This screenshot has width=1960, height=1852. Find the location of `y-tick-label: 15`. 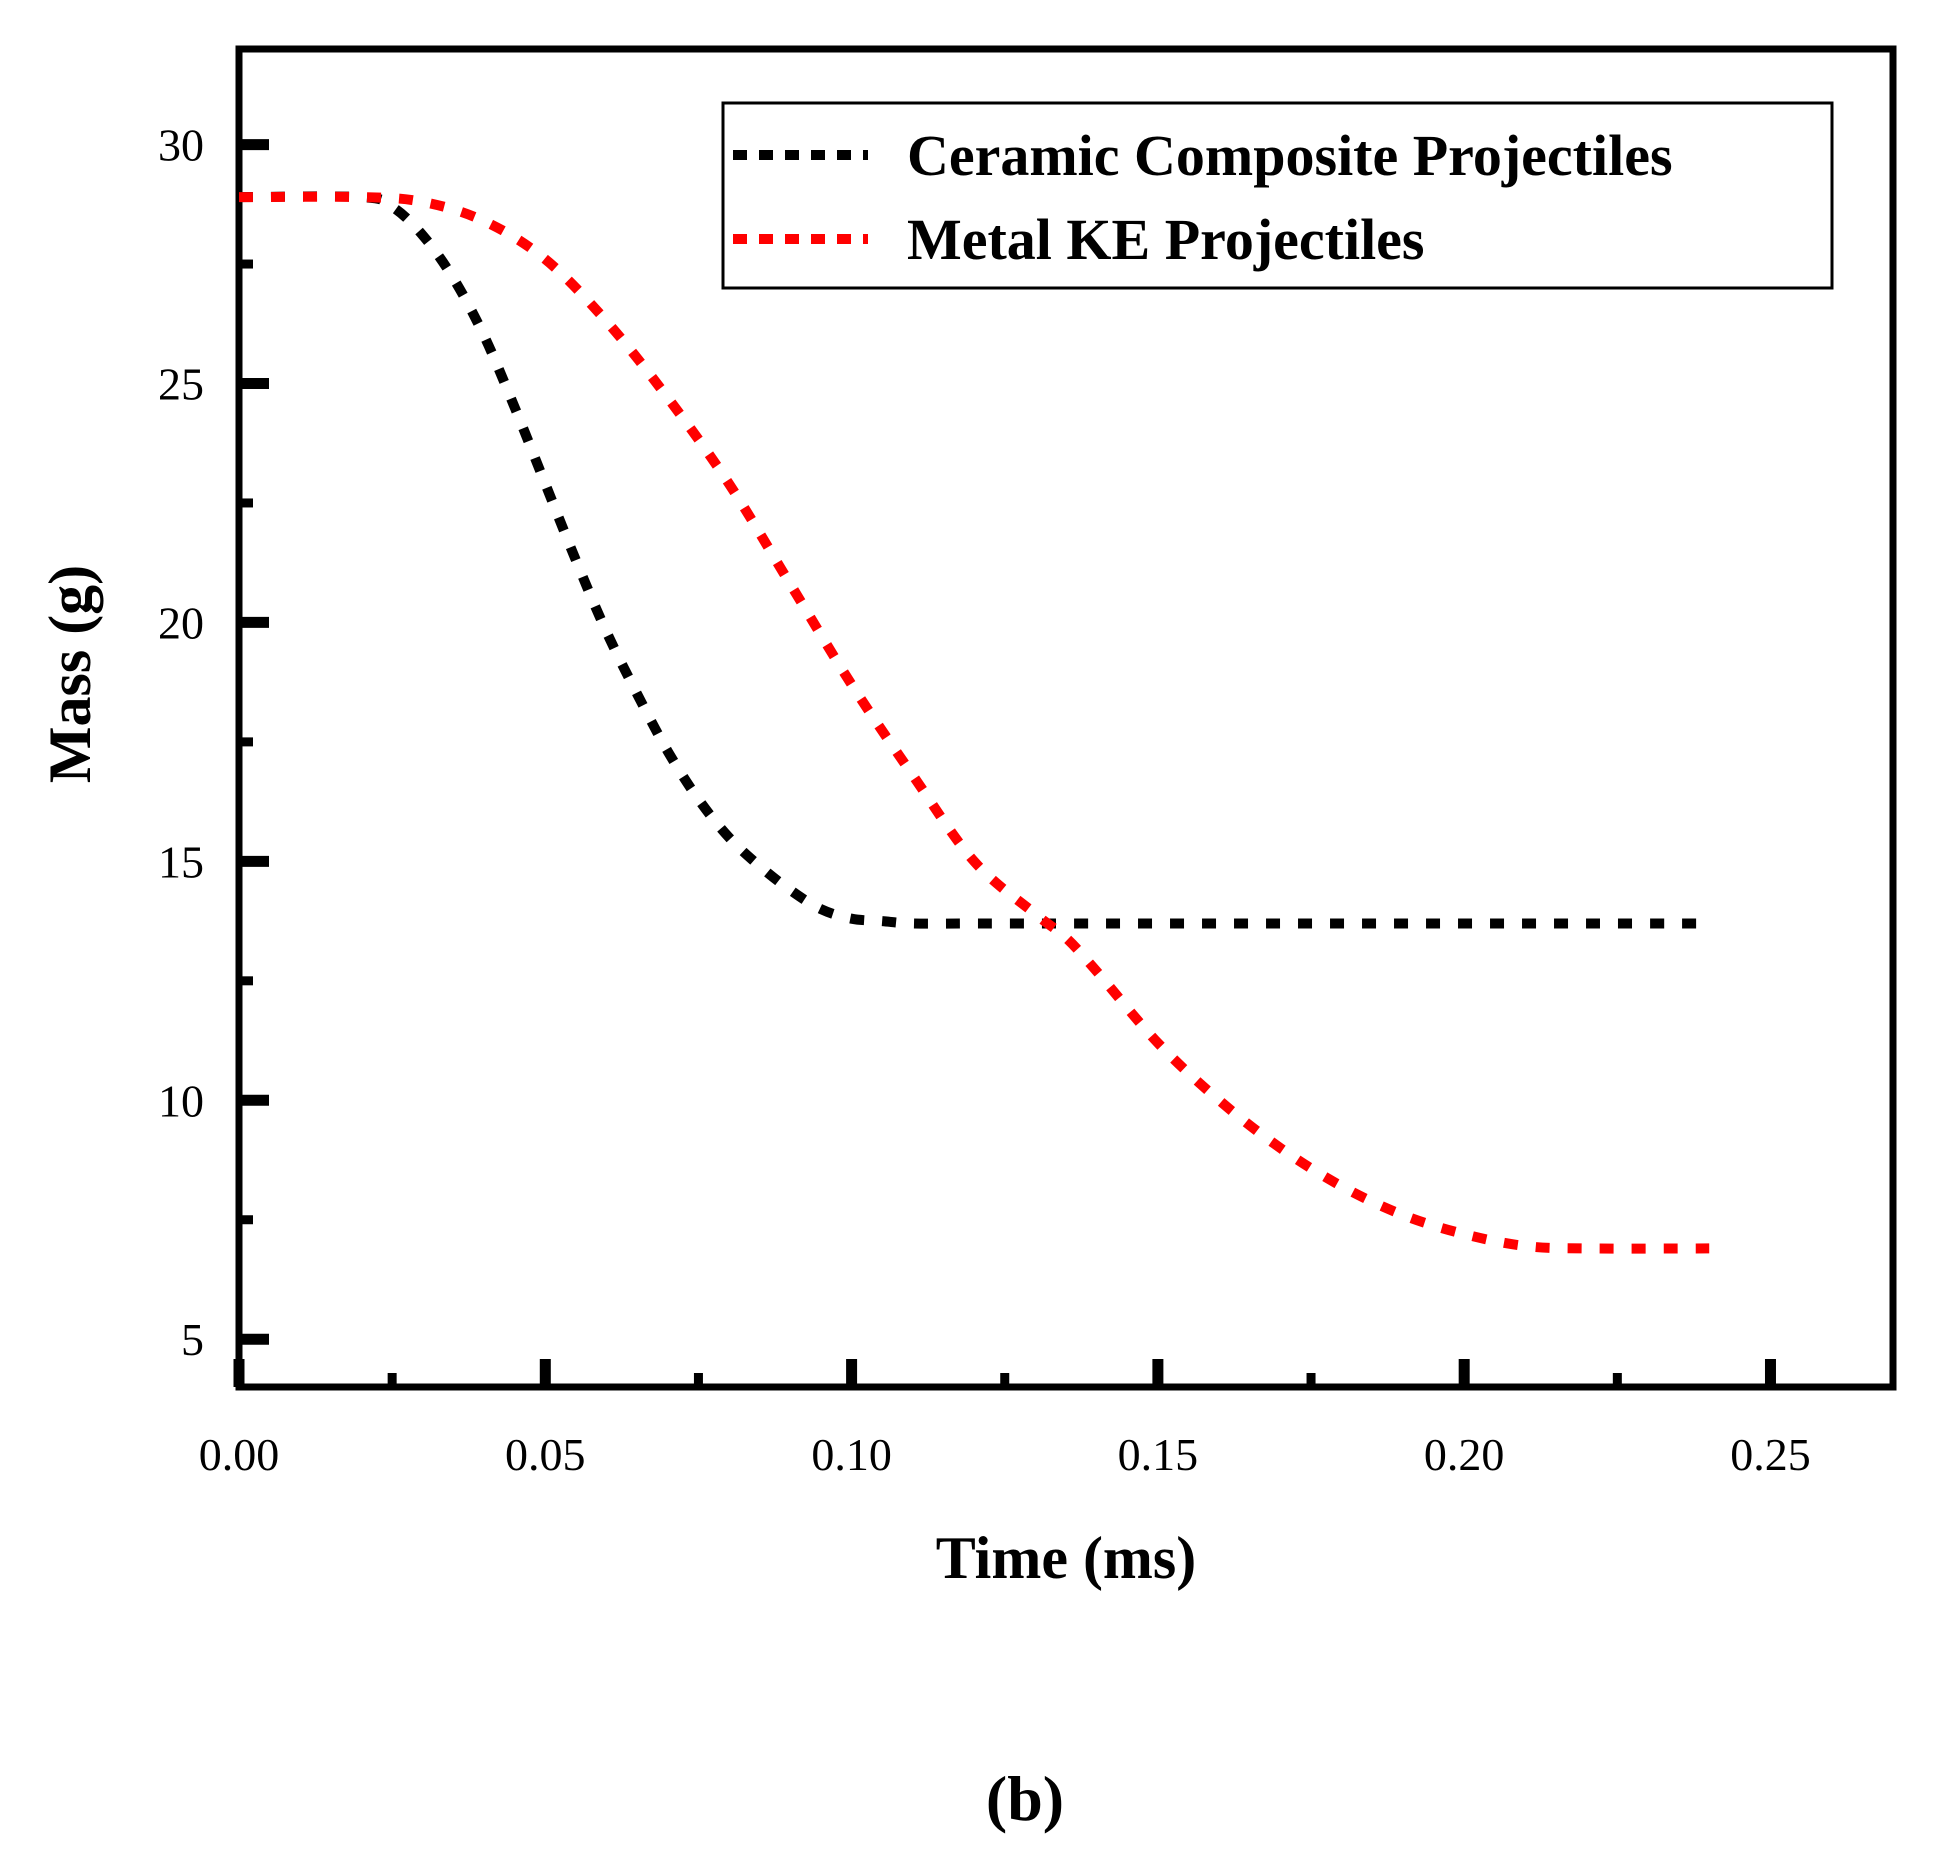

y-tick-label: 15 is located at coordinates (181, 861).